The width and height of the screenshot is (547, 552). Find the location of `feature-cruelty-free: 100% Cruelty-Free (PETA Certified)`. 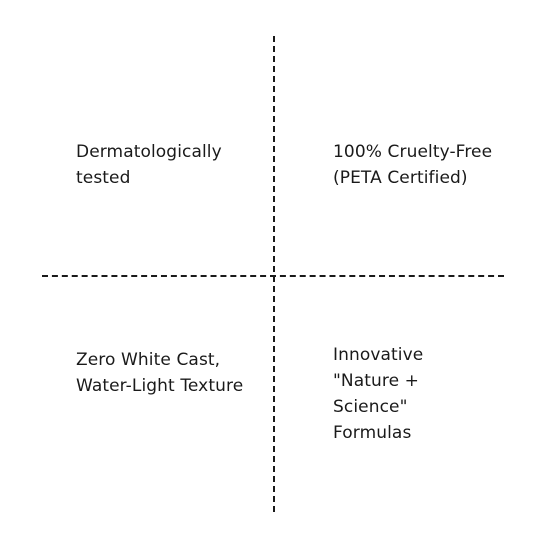

feature-cruelty-free: 100% Cruelty-Free (PETA Certified) is located at coordinates (413, 165).